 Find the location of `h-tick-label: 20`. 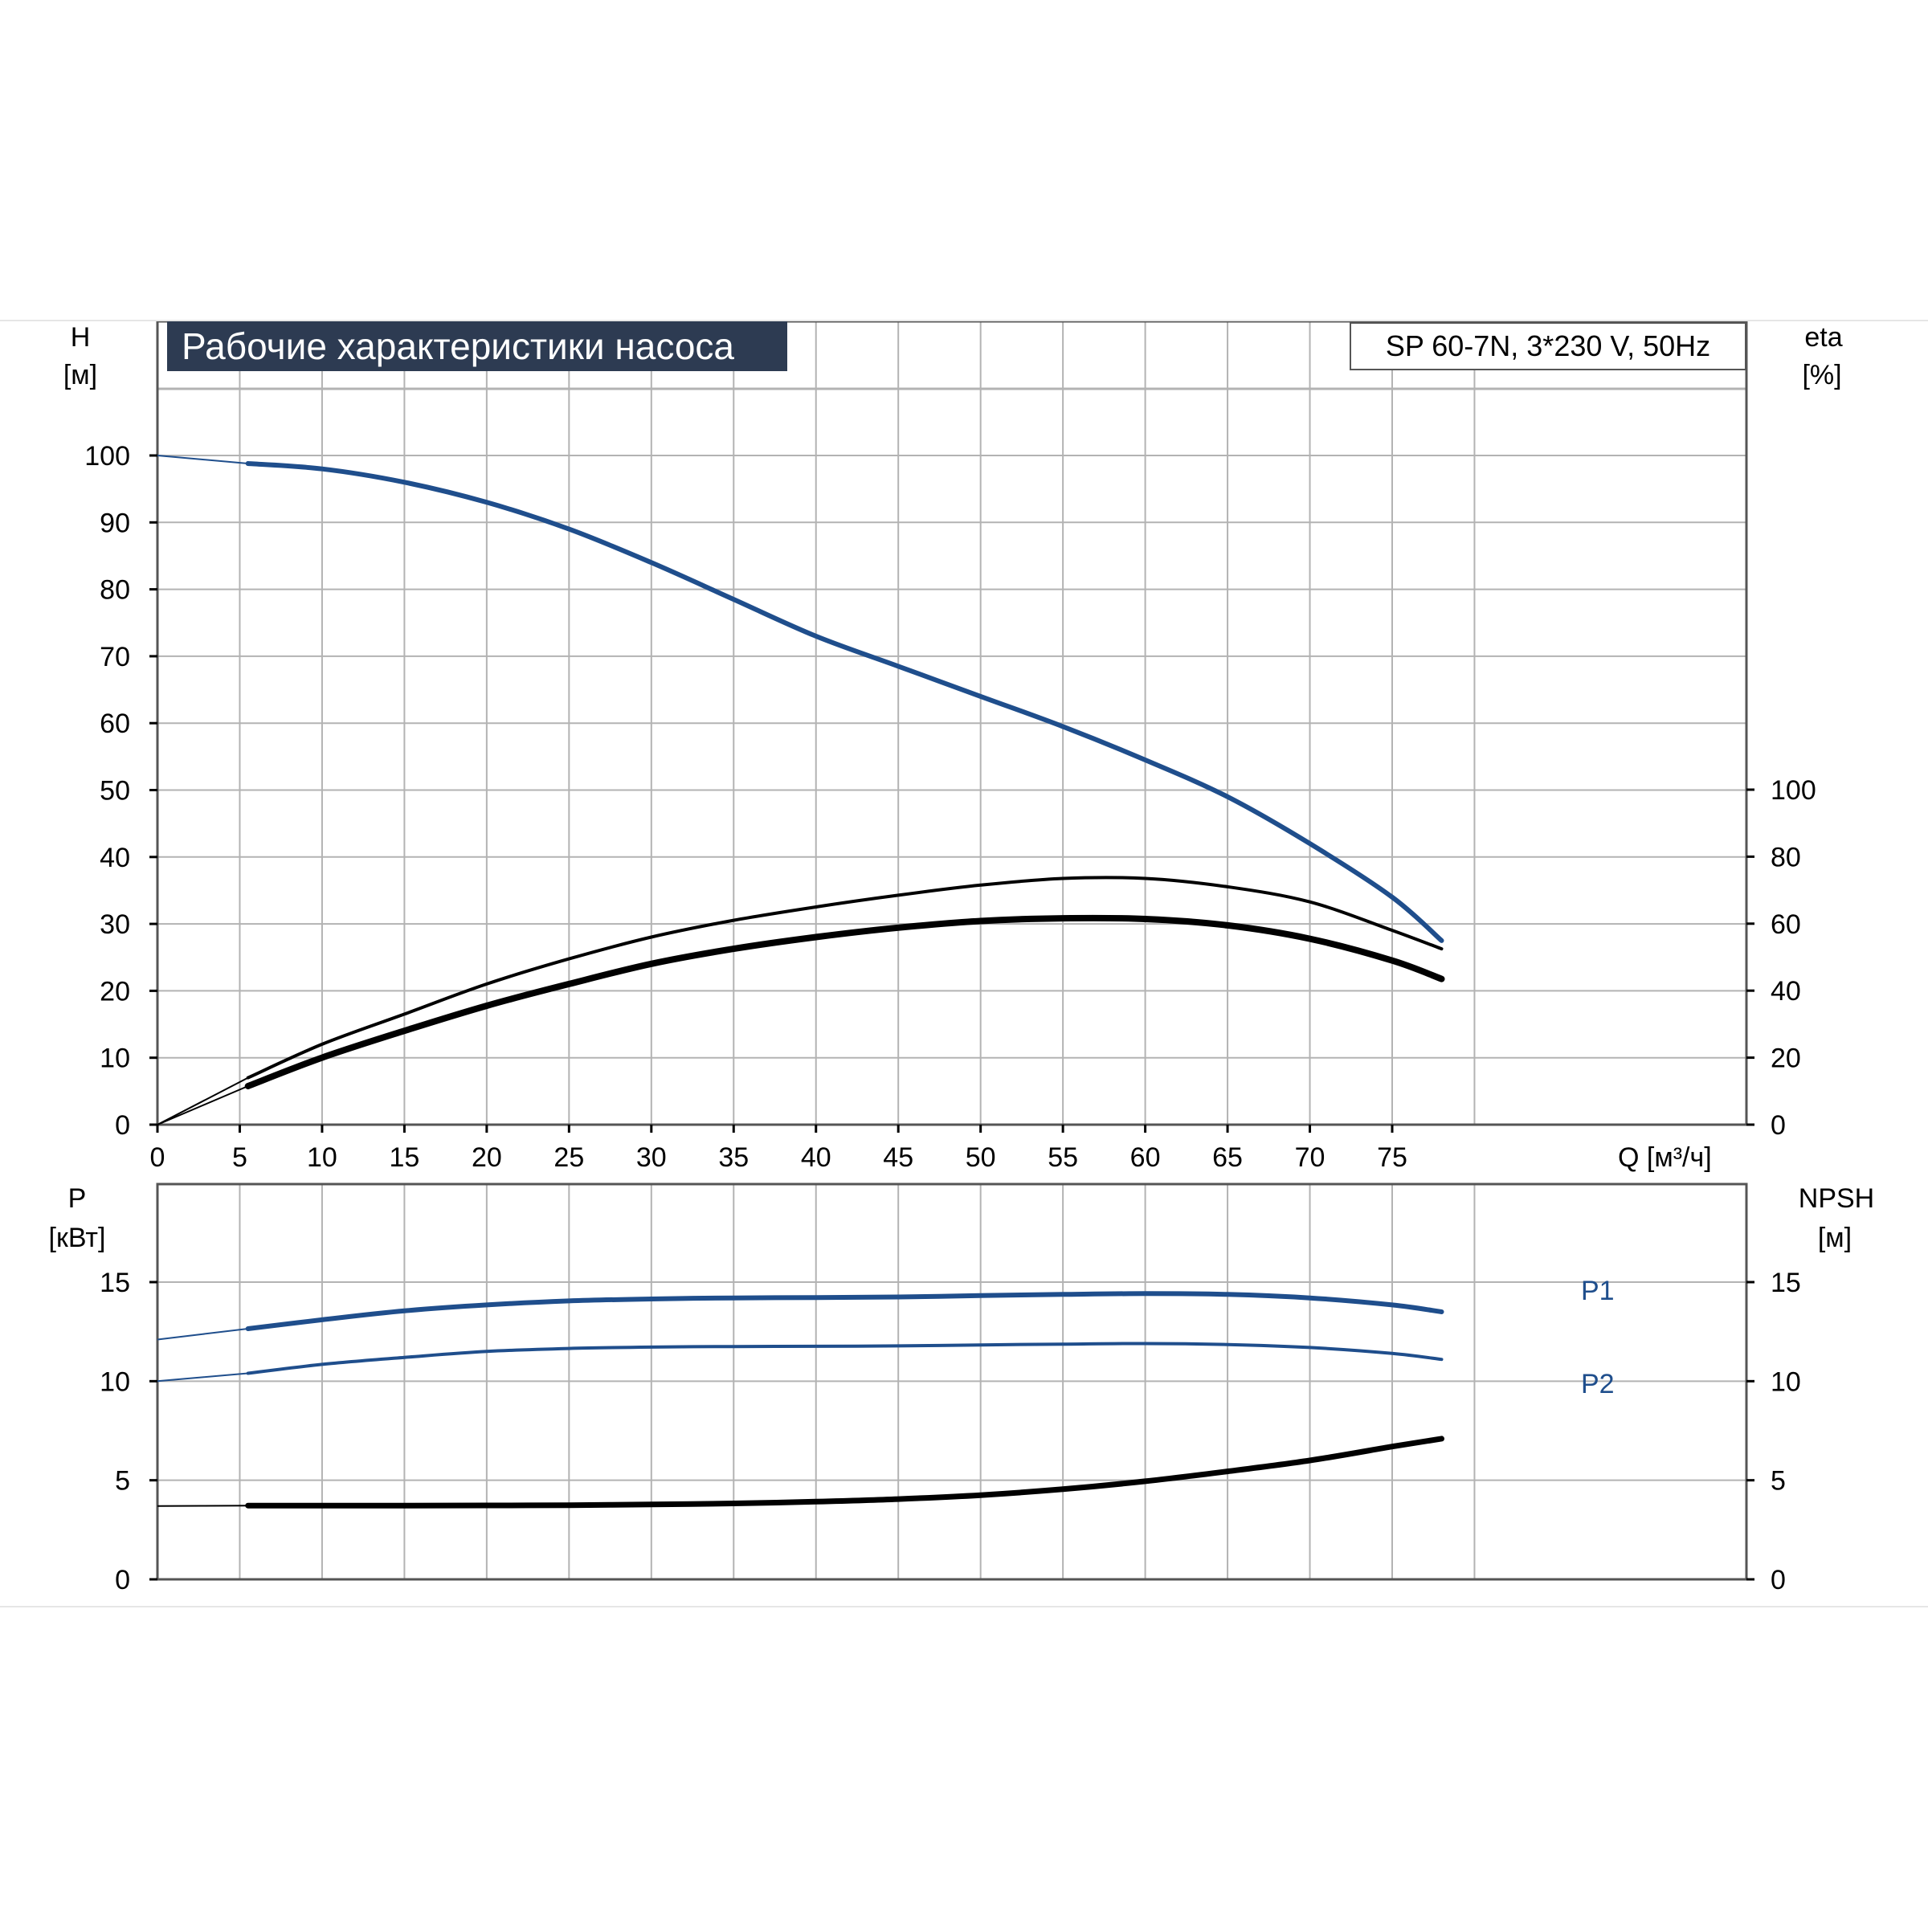

h-tick-label: 20 is located at coordinates (115, 991).